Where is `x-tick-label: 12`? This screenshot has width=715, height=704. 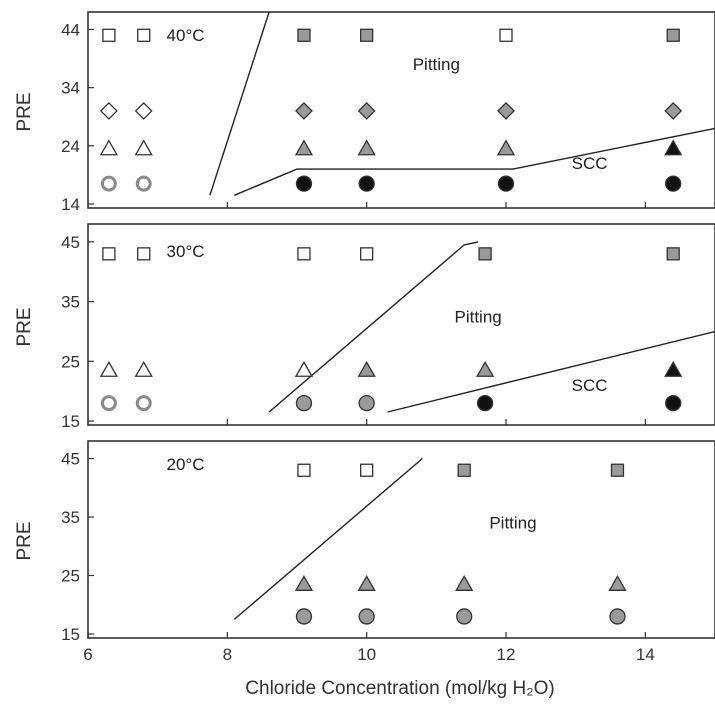 x-tick-label: 12 is located at coordinates (506, 654).